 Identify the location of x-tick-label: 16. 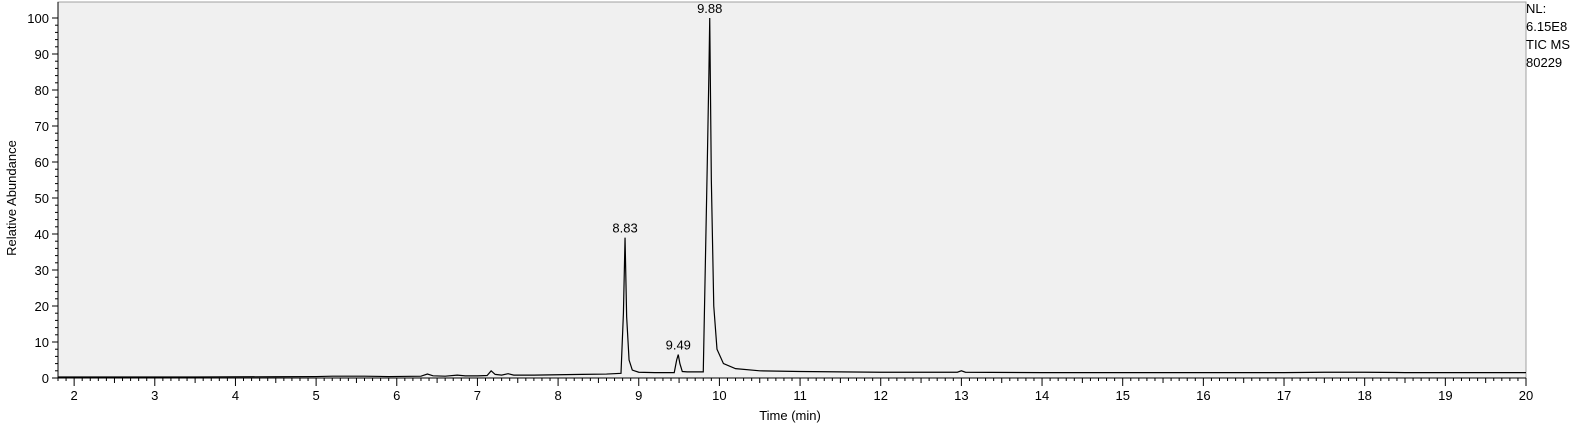
(1203, 395).